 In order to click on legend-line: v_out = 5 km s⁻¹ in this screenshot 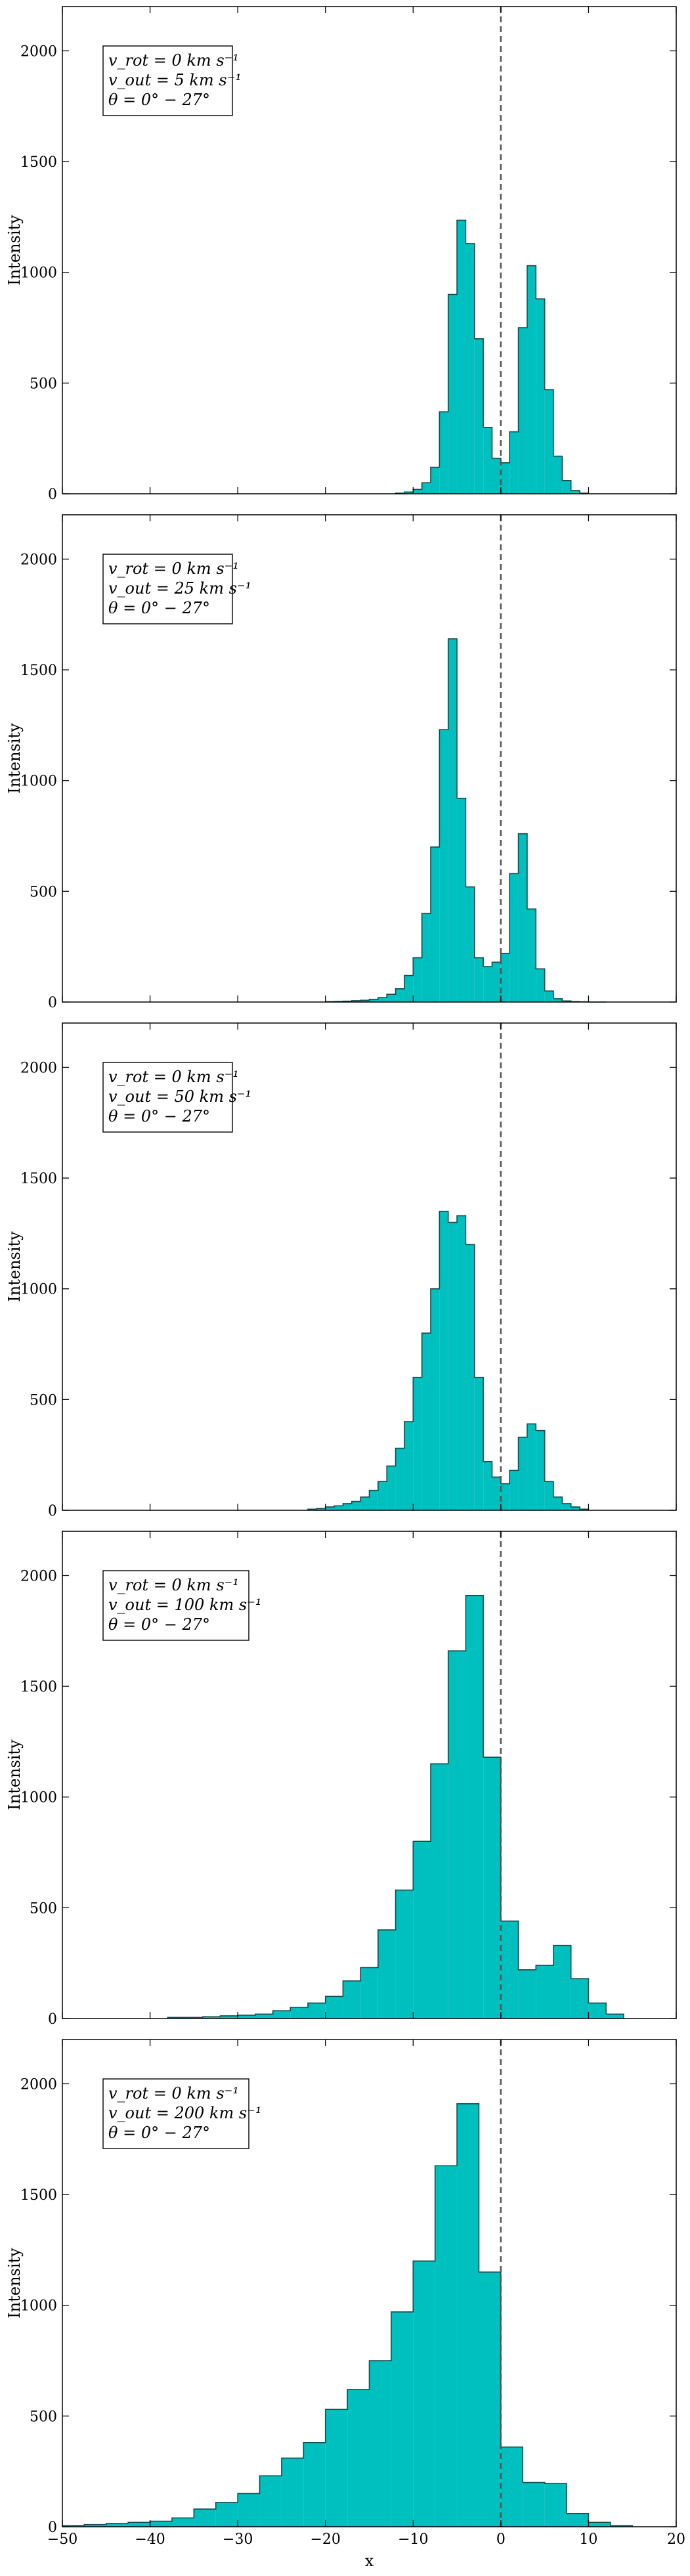, I will do `click(175, 80)`.